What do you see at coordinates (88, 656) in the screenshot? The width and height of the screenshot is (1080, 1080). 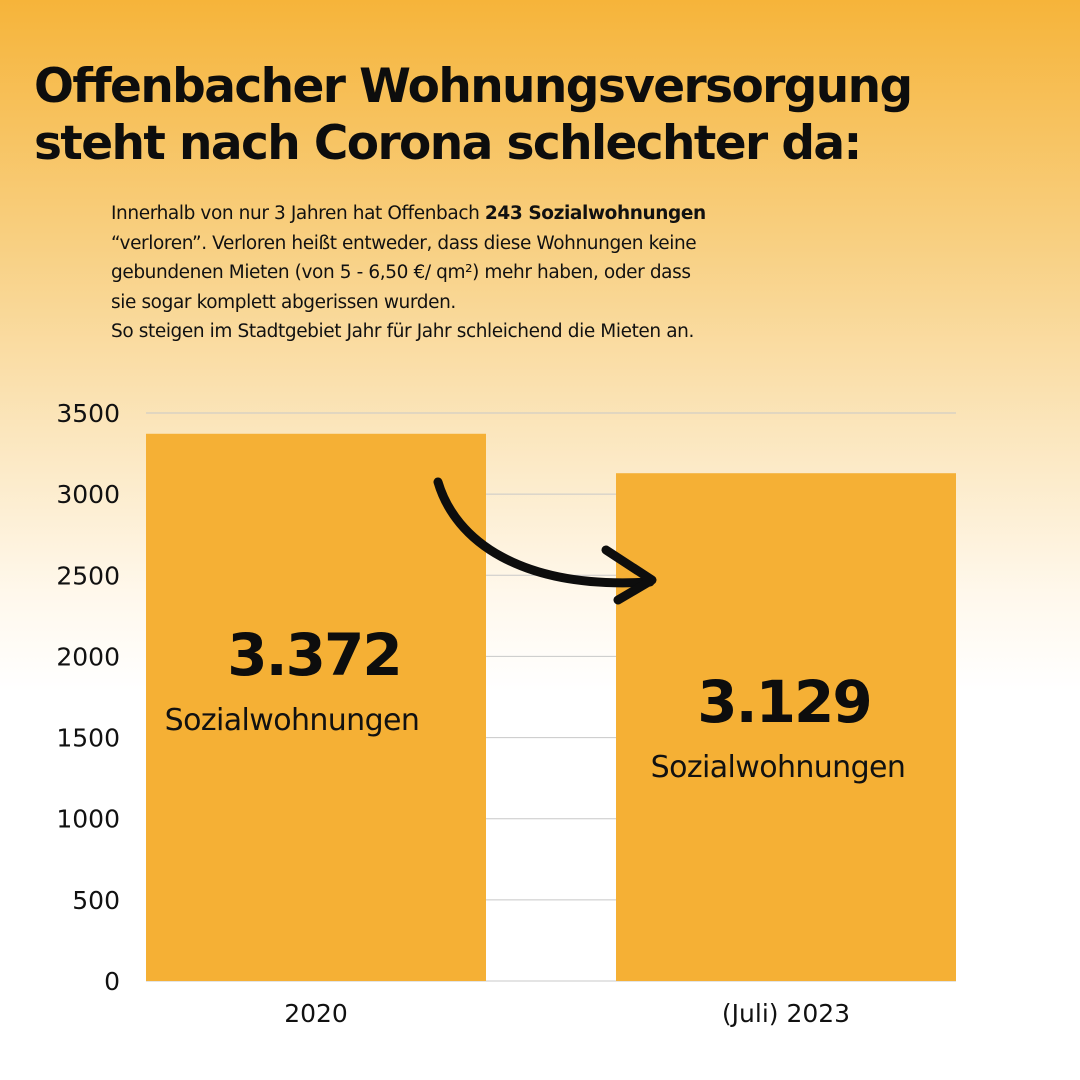 I see `y-tick-label: 2000` at bounding box center [88, 656].